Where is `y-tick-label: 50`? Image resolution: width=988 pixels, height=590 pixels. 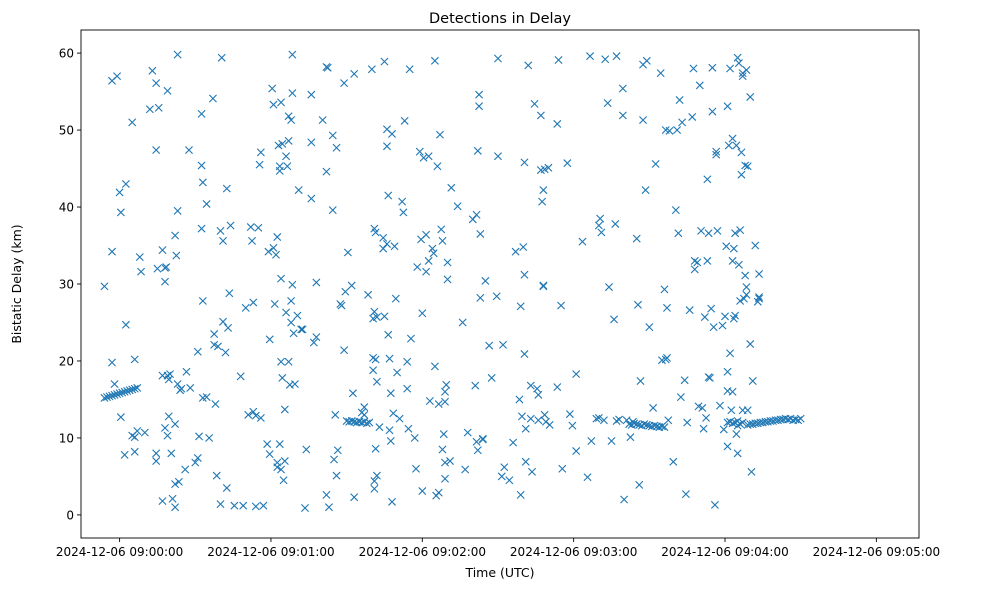
y-tick-label: 50 is located at coordinates (66, 131).